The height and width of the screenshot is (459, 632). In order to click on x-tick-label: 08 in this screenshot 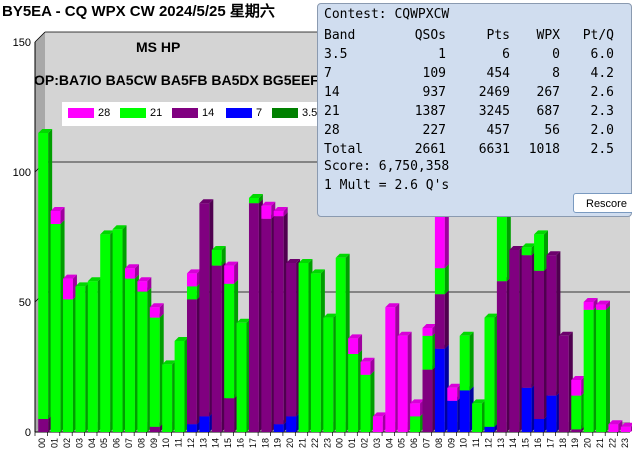, I will do `click(439, 443)`.